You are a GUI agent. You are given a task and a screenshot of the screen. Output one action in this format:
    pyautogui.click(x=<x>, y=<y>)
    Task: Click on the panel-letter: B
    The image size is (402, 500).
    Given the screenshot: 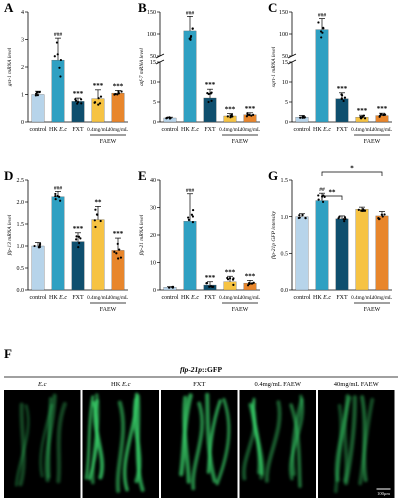 What is the action you would take?
    pyautogui.click(x=142, y=7)
    